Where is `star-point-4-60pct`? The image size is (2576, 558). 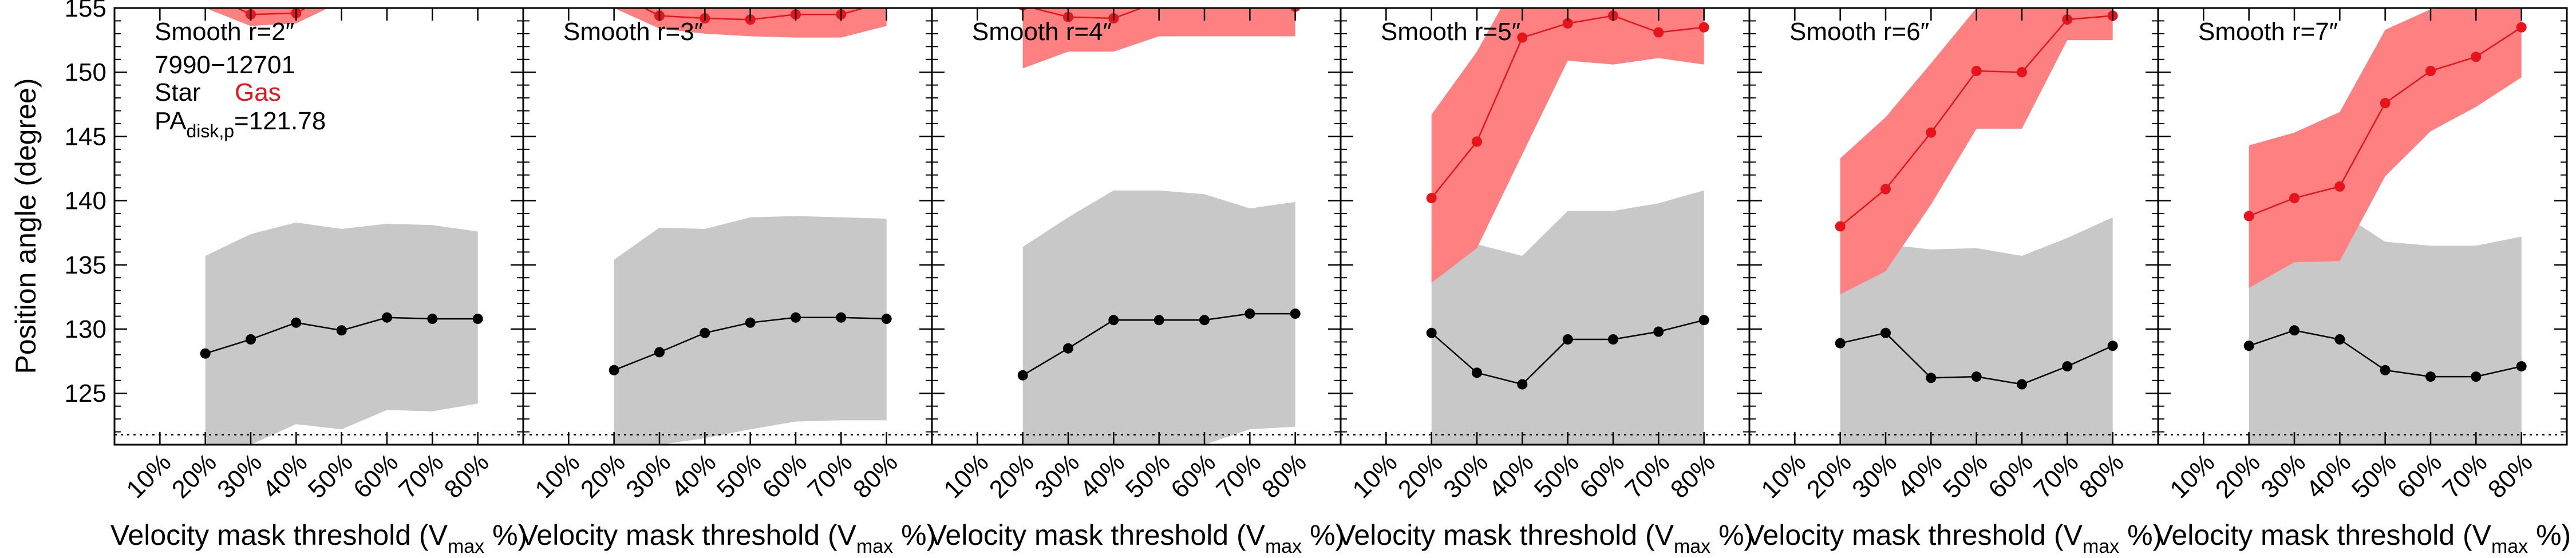 star-point-4-60pct is located at coordinates (1613, 339).